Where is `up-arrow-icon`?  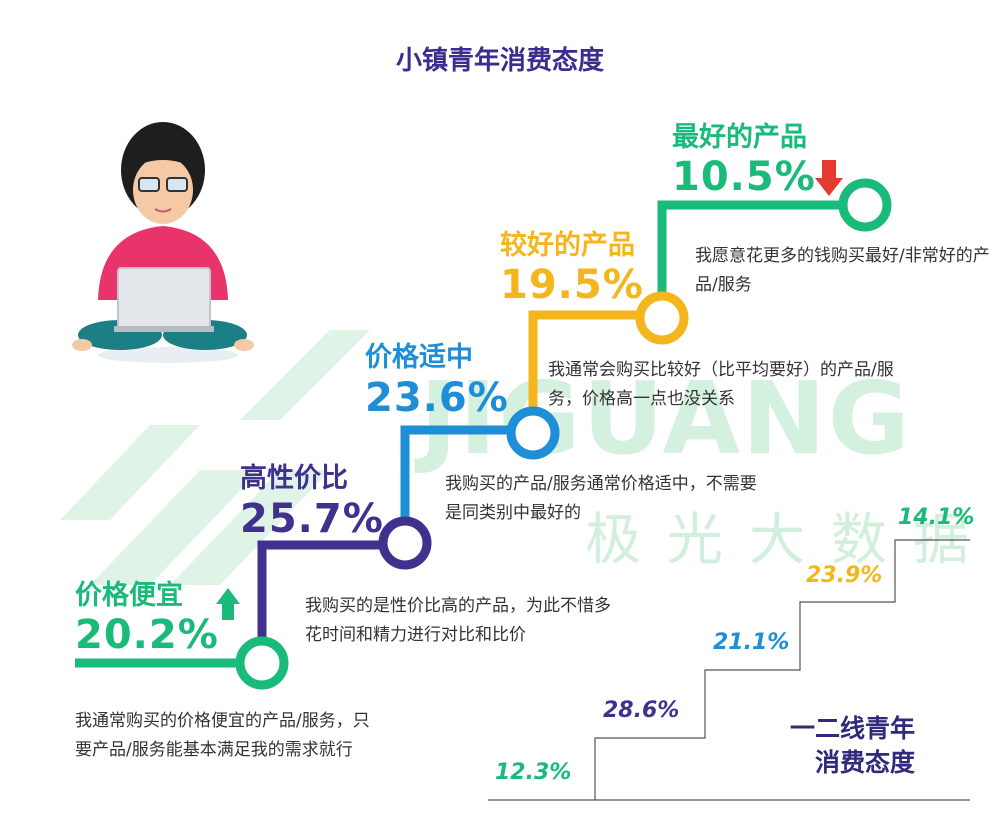 up-arrow-icon is located at coordinates (228, 604).